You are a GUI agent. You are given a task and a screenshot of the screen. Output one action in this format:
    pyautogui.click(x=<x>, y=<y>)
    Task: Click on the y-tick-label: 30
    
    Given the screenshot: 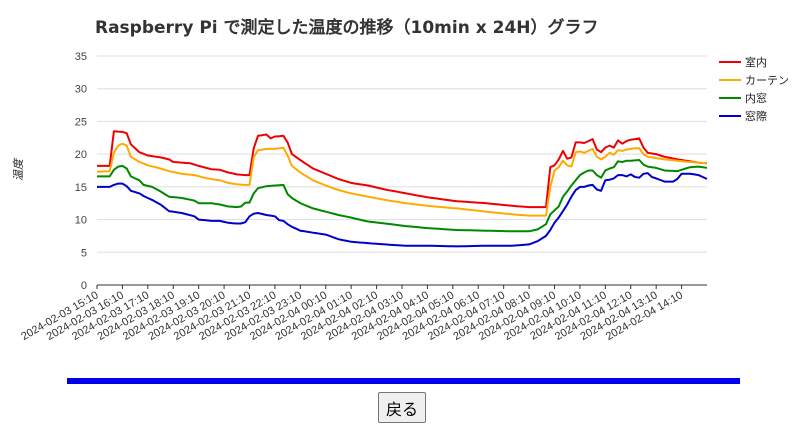 What is the action you would take?
    pyautogui.click(x=81, y=90)
    